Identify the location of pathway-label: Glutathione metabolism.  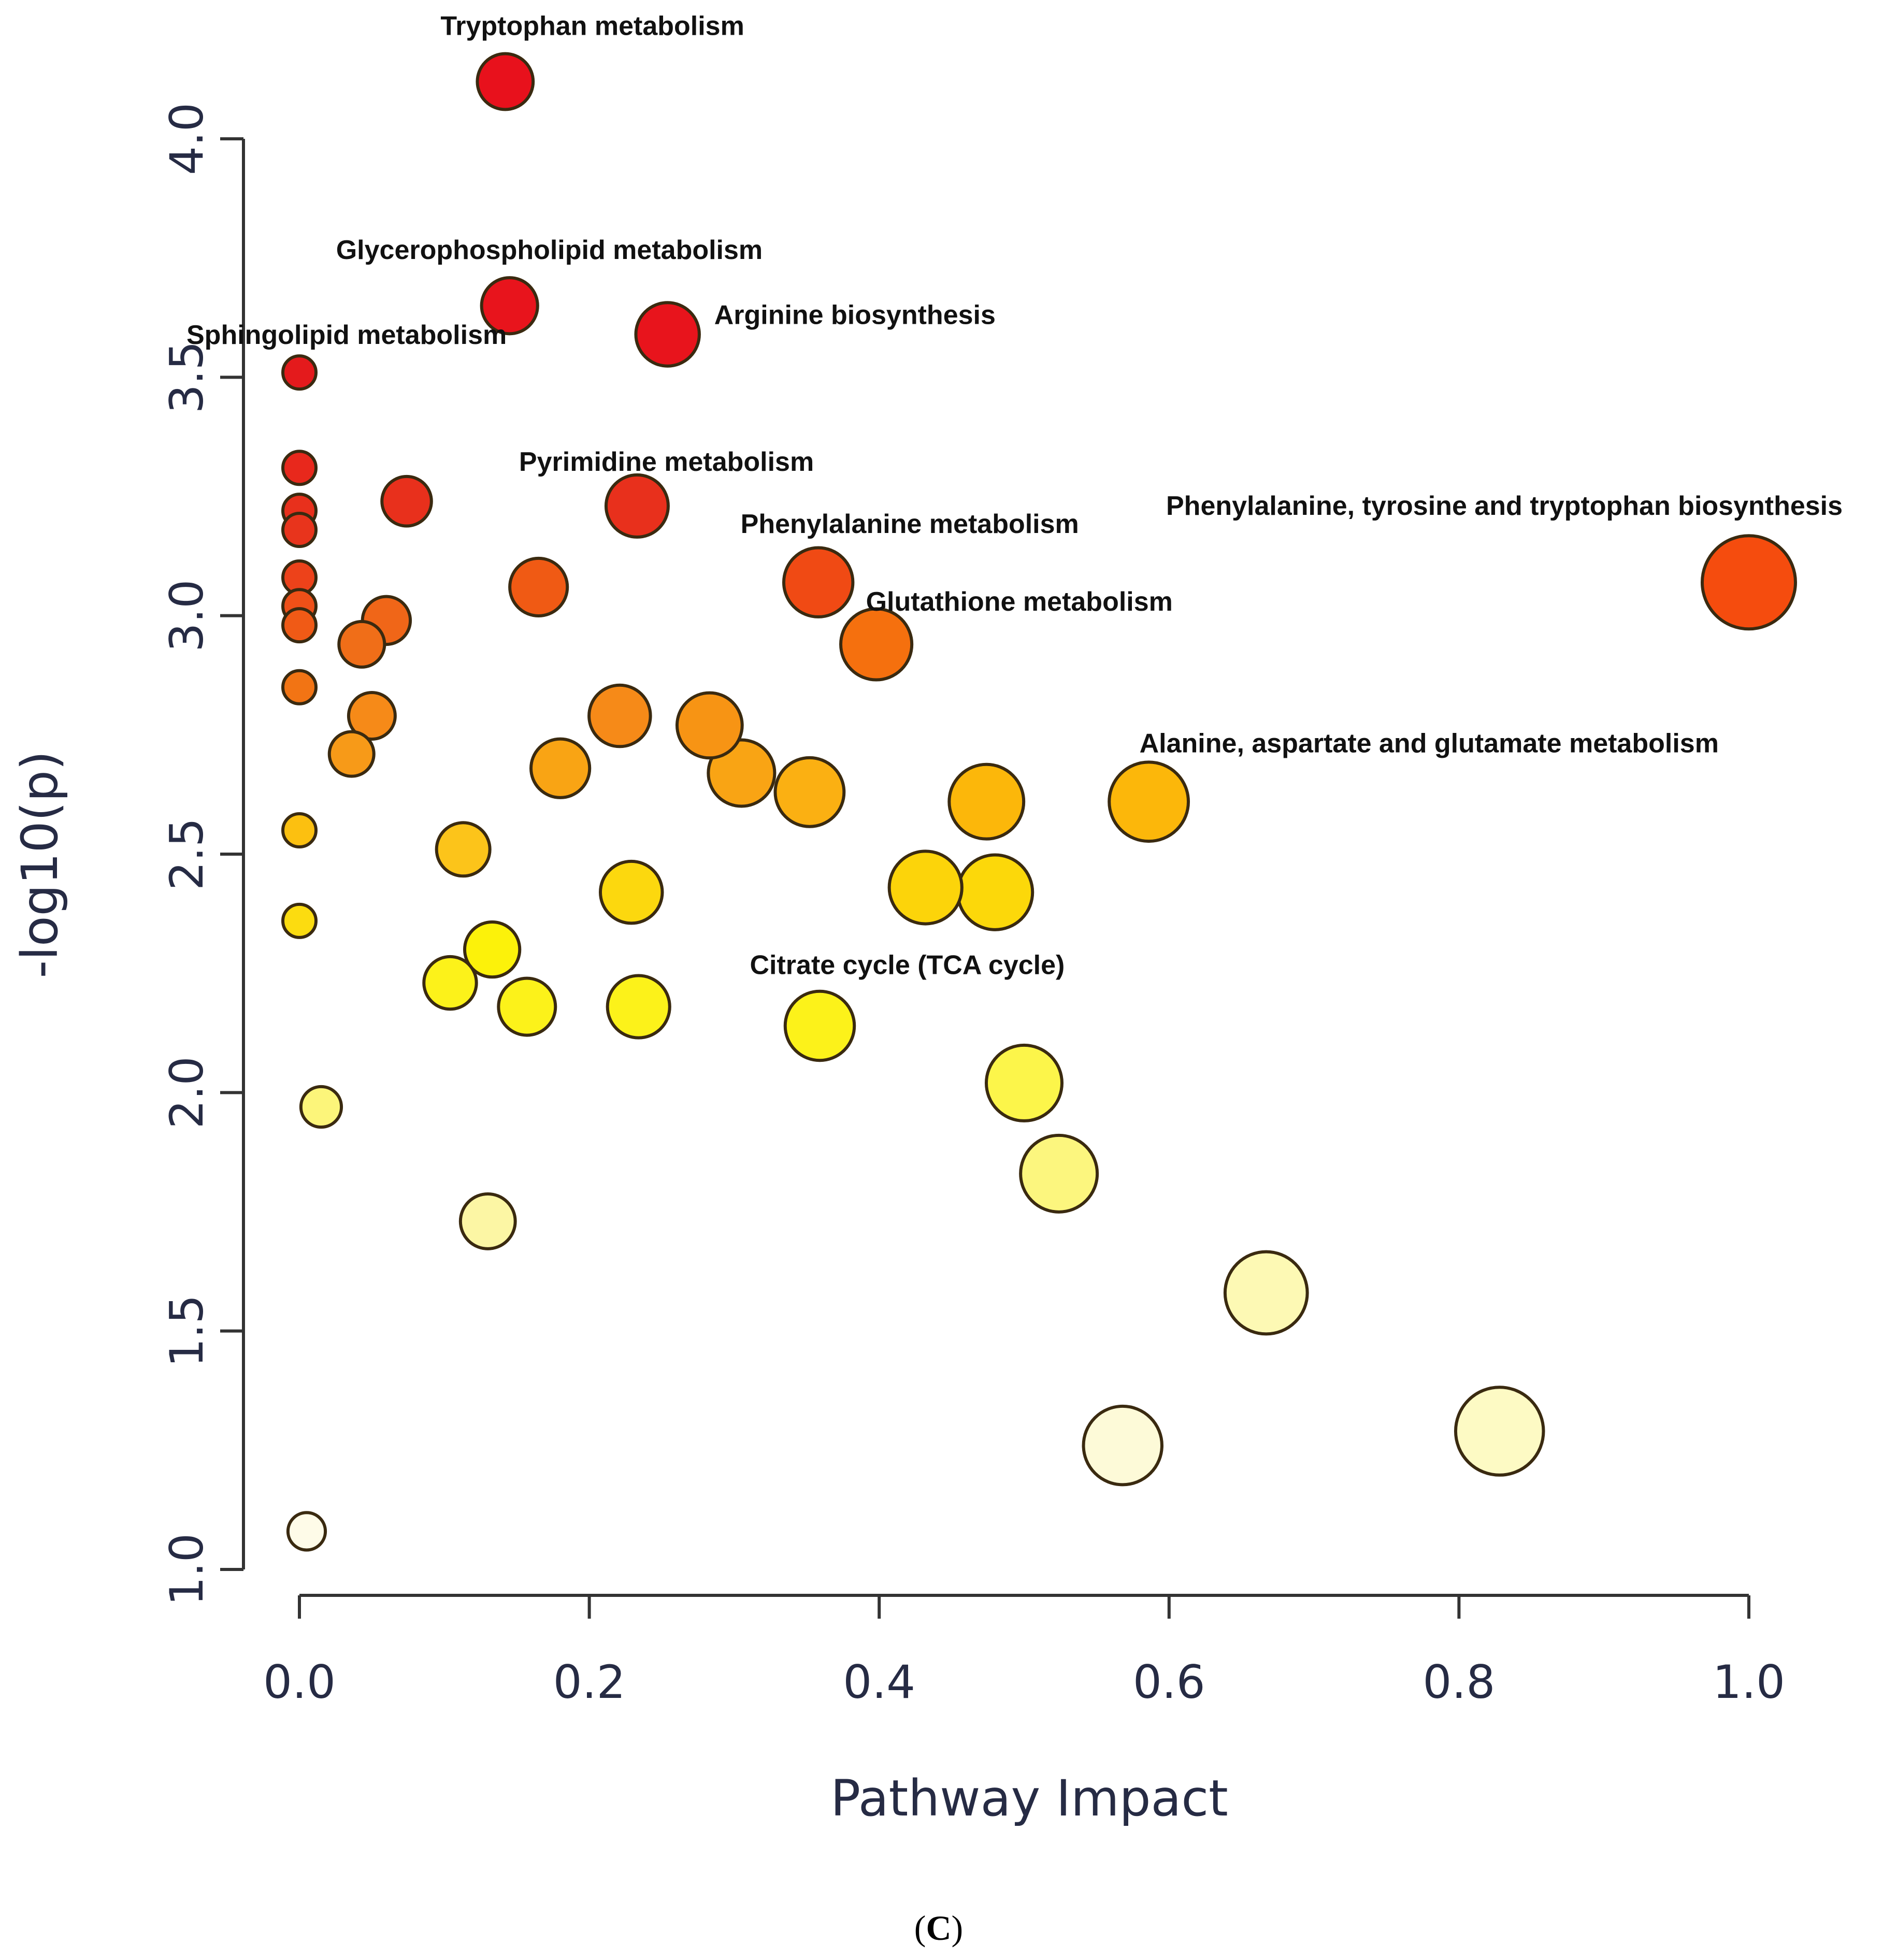
(1020, 602).